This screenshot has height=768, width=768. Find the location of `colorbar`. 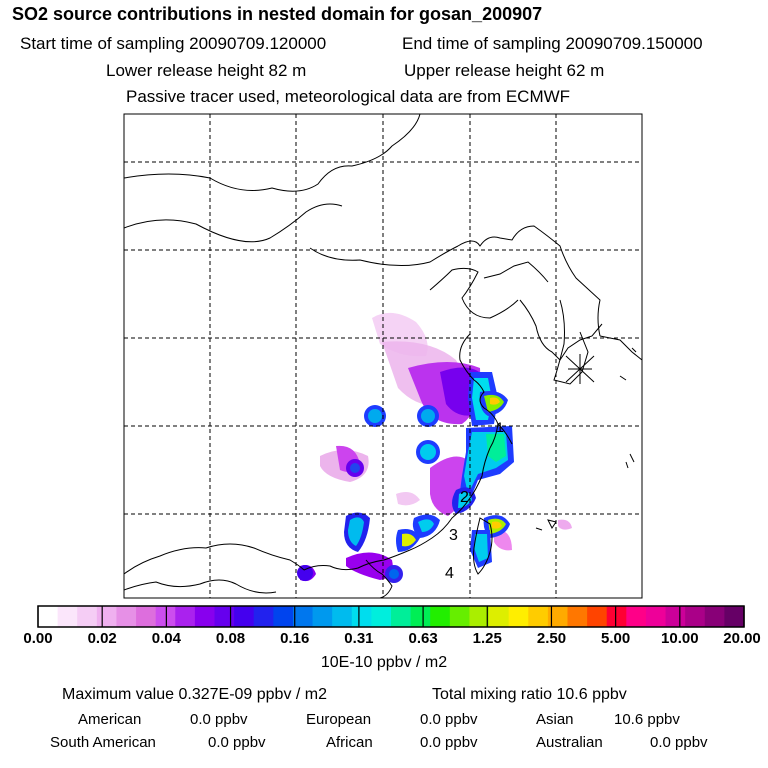

colorbar is located at coordinates (391, 616).